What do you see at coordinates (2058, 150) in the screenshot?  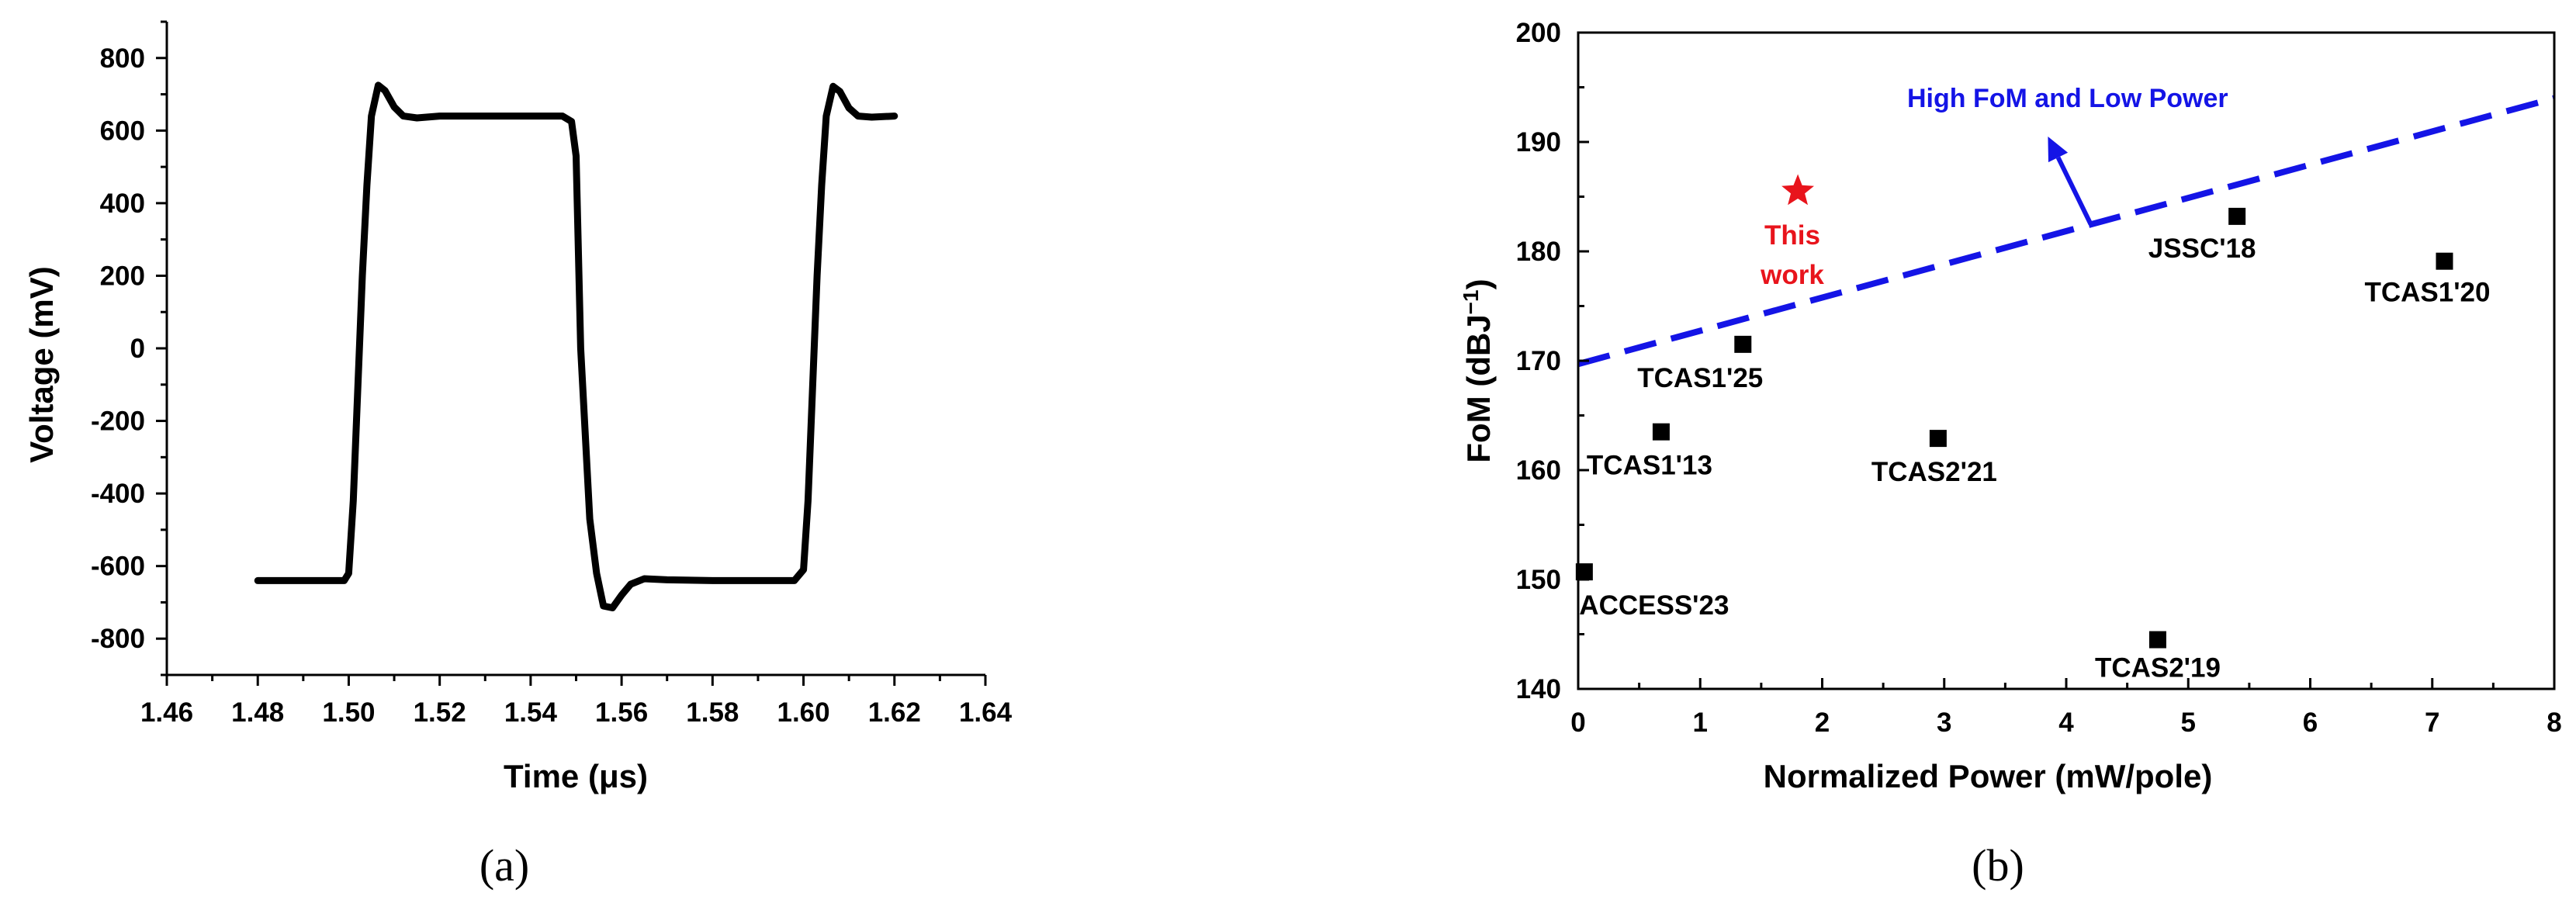 I see `arrow-head` at bounding box center [2058, 150].